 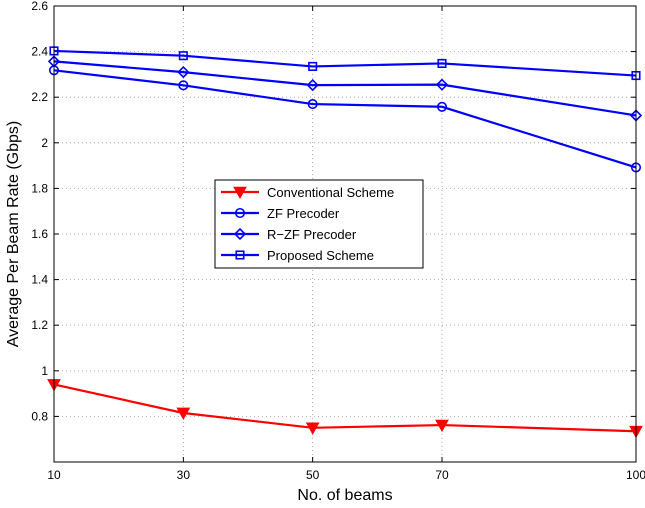 What do you see at coordinates (442, 475) in the screenshot?
I see `x-tick-label: 70` at bounding box center [442, 475].